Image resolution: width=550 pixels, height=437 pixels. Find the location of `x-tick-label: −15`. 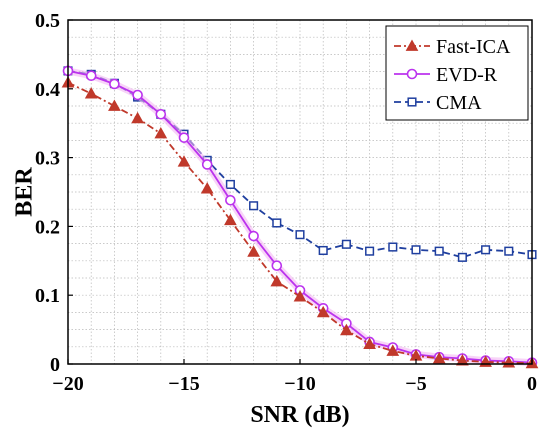

x-tick-label: −15 is located at coordinates (183, 384).